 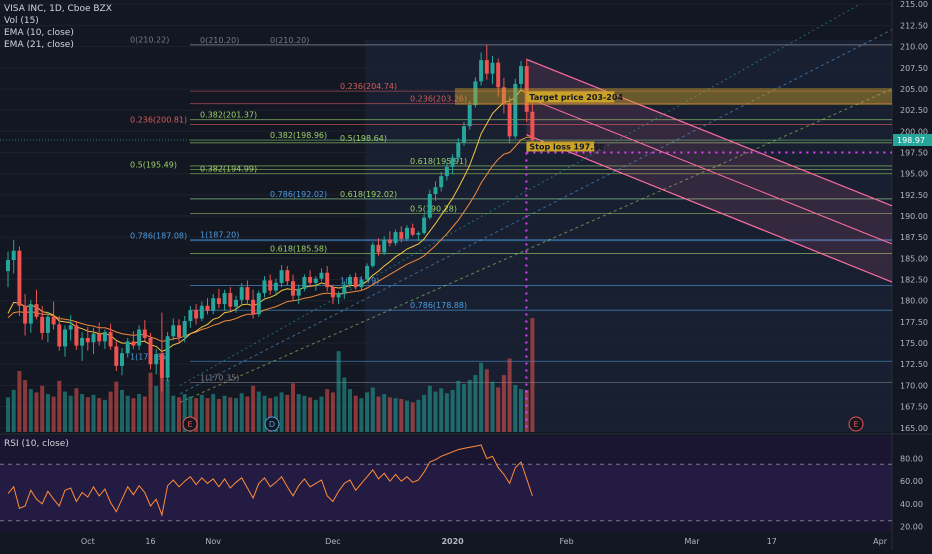 I want to click on ema21-indicator-legend: EMA (21, close), so click(x=39, y=45).